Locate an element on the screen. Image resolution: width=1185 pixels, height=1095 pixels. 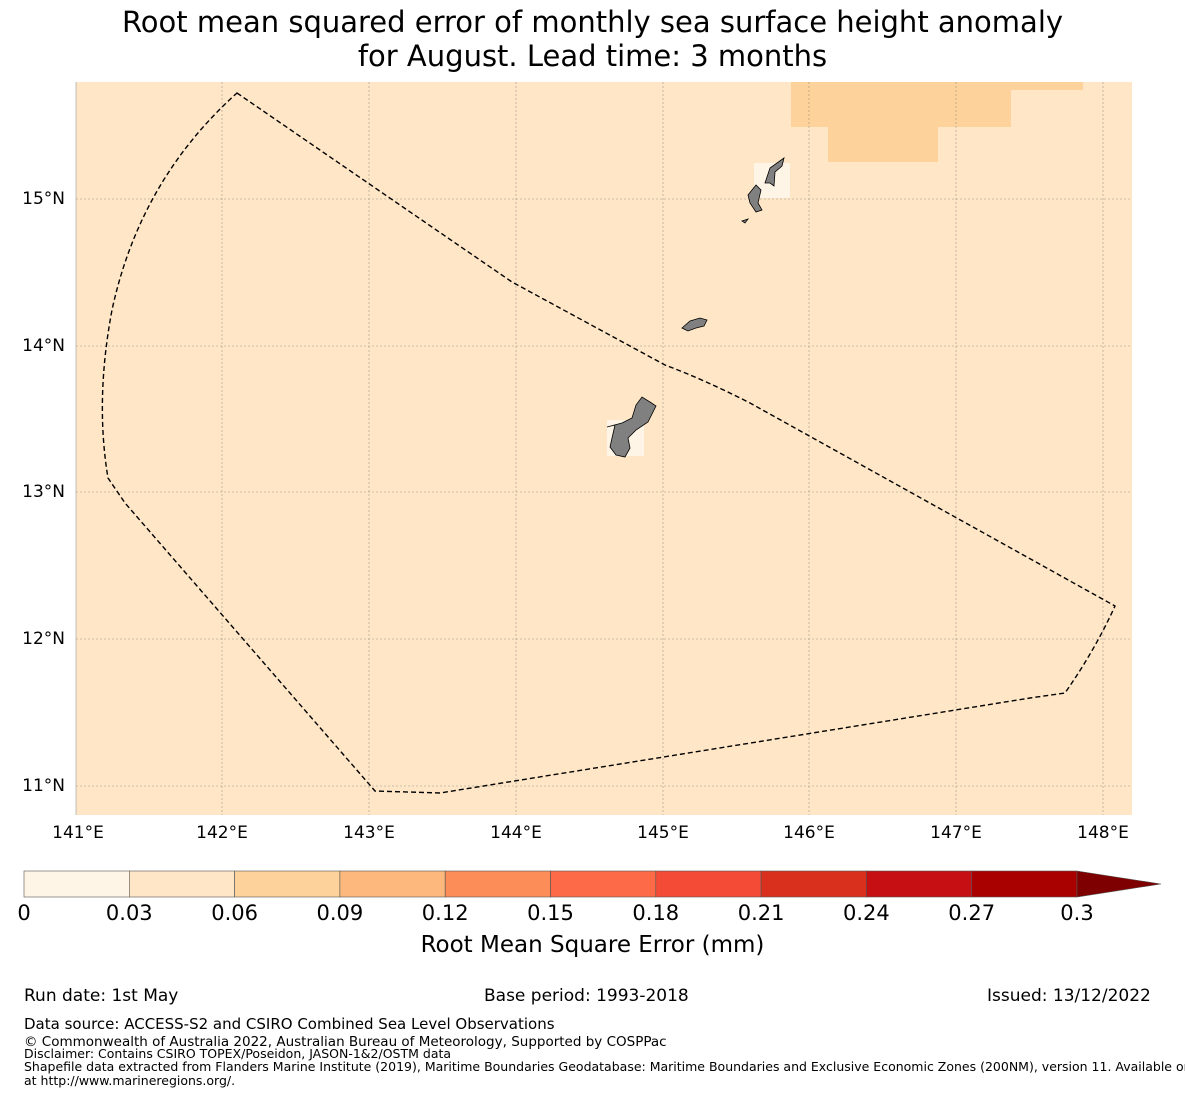
colorbar-tick-label: 0 is located at coordinates (24, 913).